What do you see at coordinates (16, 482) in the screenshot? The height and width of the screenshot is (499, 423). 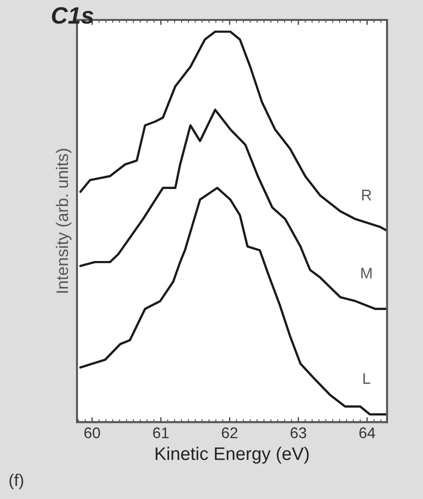 I see `text: (f)` at bounding box center [16, 482].